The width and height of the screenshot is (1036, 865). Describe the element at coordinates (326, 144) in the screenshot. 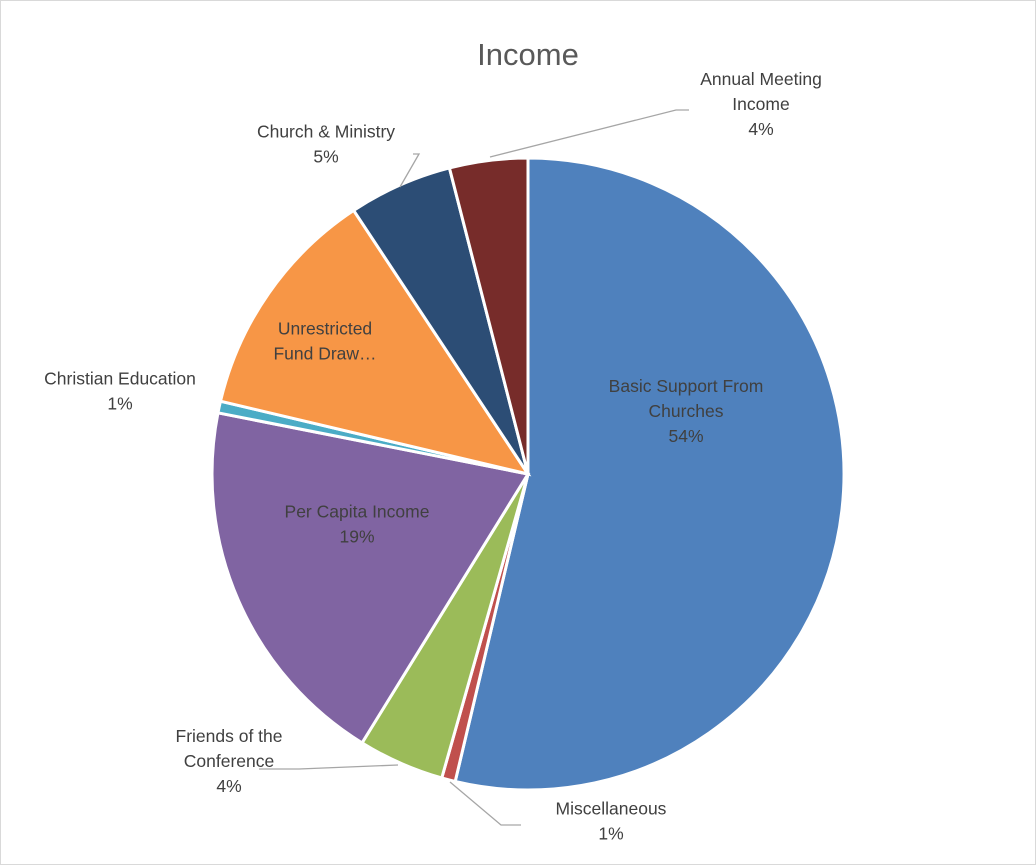

I see `data-label: Church & Ministry 5%` at that location.